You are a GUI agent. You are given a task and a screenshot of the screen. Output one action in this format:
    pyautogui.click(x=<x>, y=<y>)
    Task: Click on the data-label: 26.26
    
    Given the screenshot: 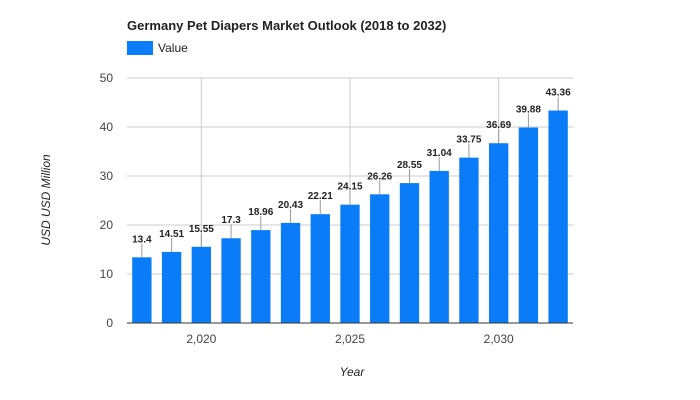 What is the action you would take?
    pyautogui.click(x=379, y=176)
    